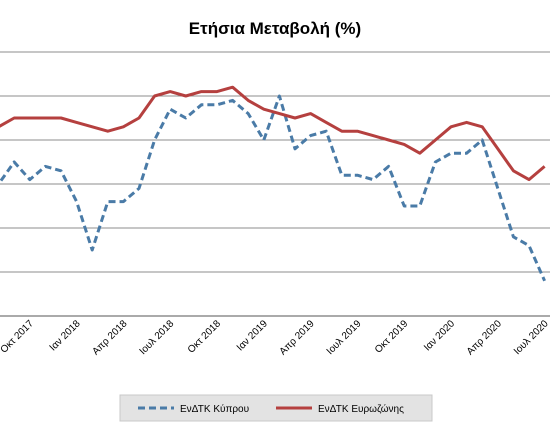  I want to click on legend-label: ΕνΔΤΚ Κύπρου, so click(214, 409).